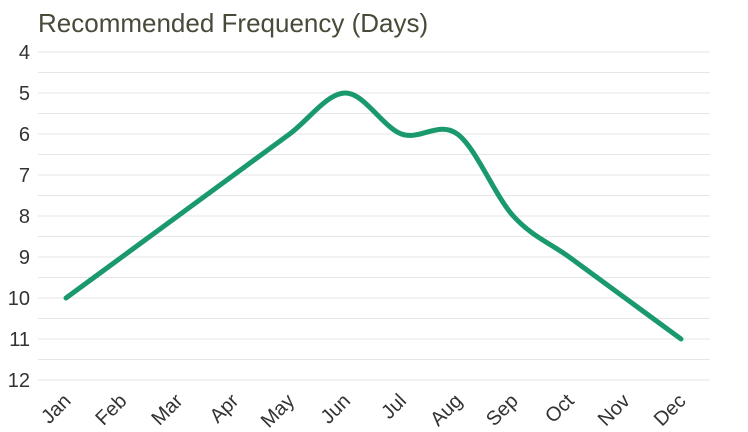 This screenshot has height=432, width=748. I want to click on x-tick-label: Apr, so click(225, 409).